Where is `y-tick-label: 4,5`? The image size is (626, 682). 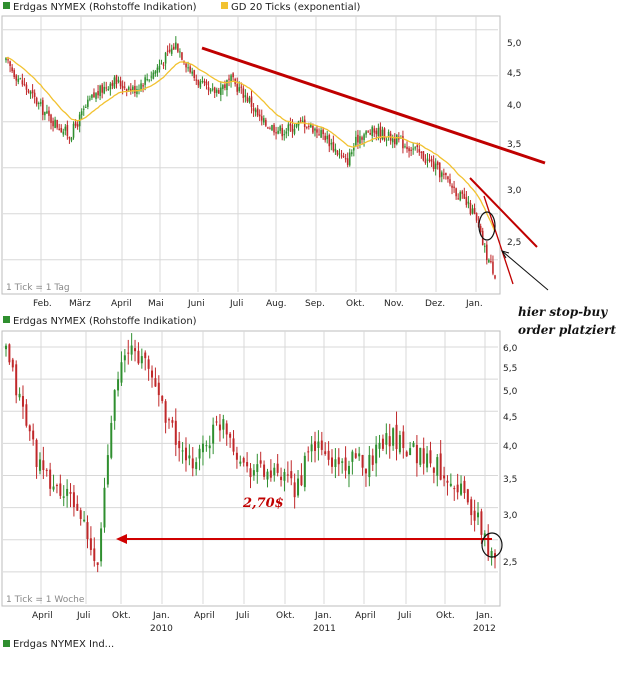 y-tick-label: 4,5 is located at coordinates (510, 418).